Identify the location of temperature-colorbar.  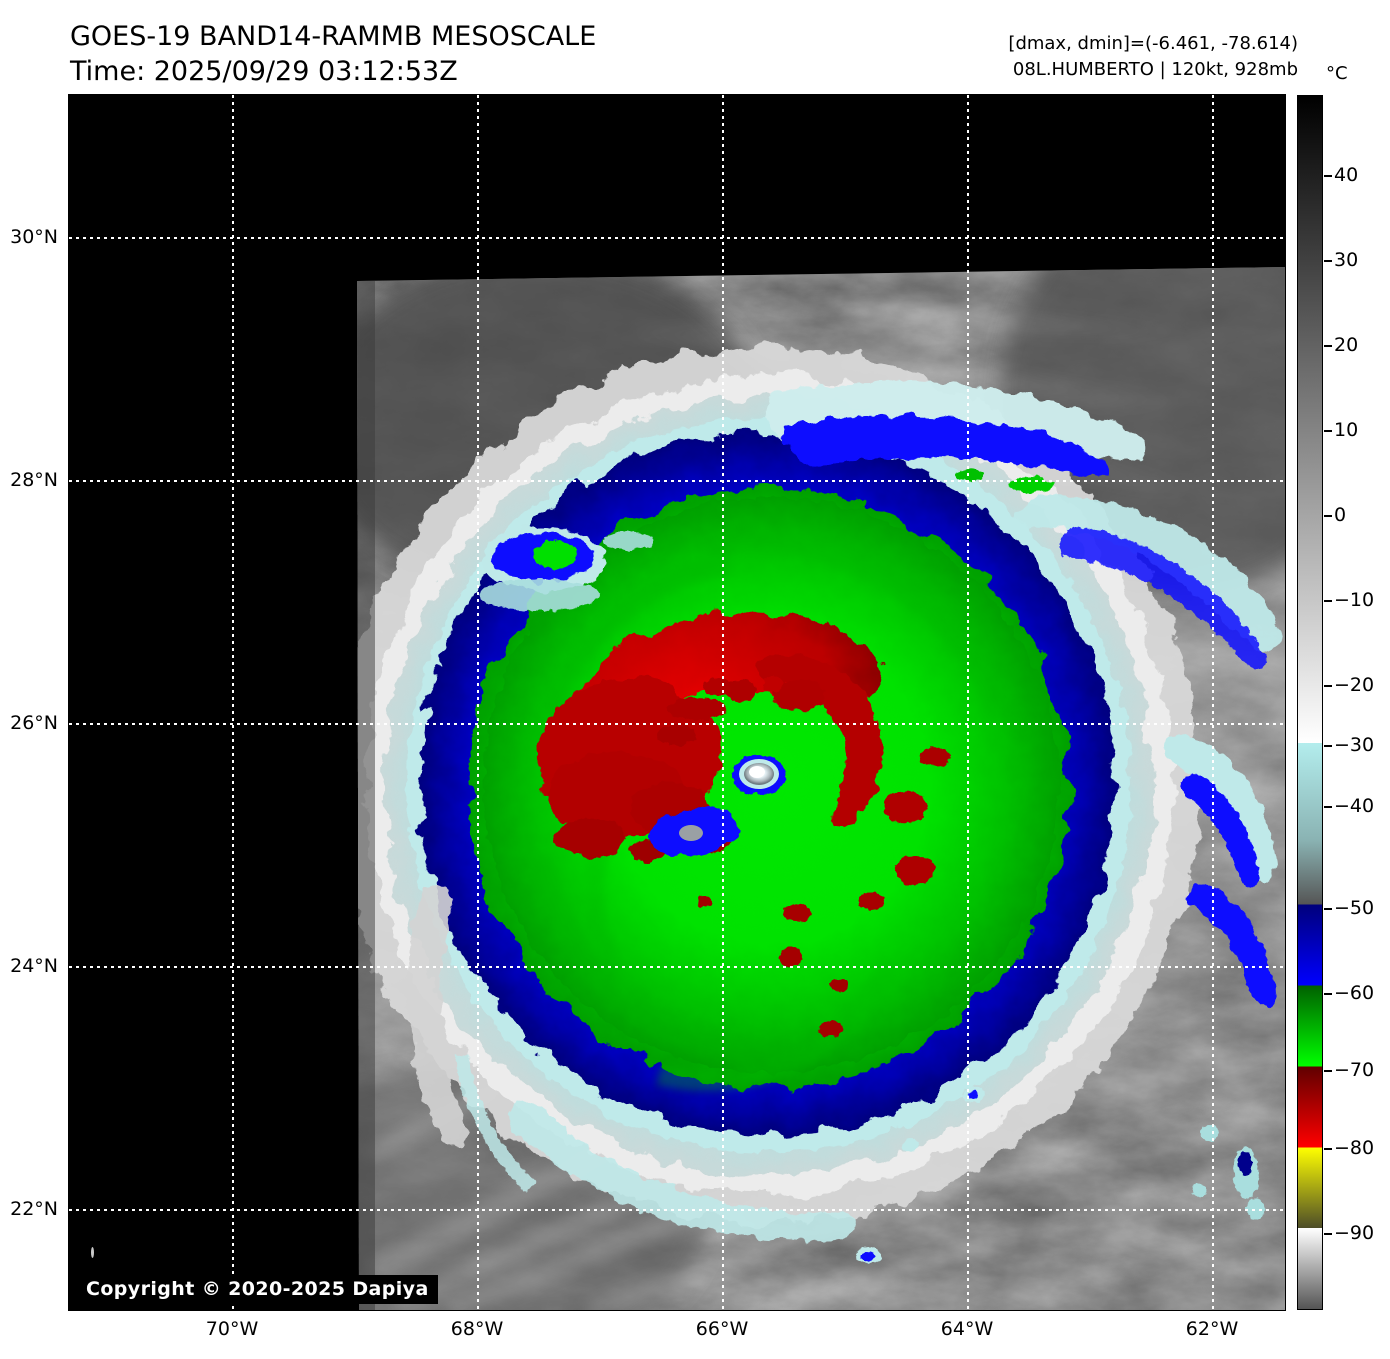
(1310, 702).